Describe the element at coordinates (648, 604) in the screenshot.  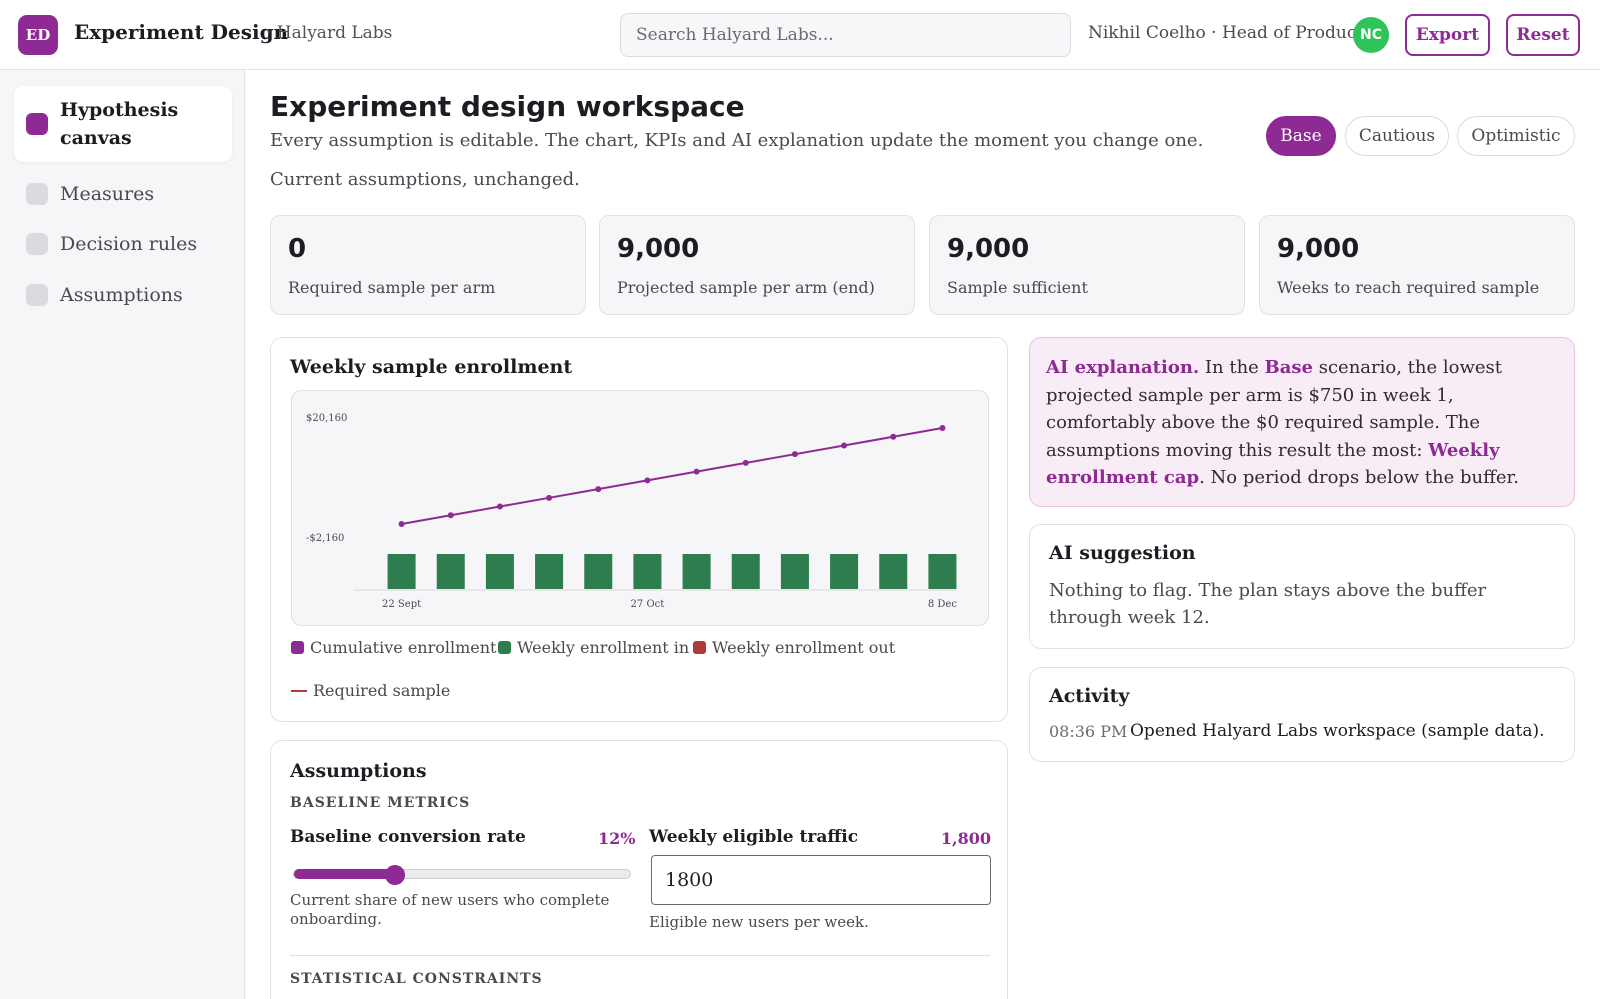
I see `x-tick-label: 27 Oct` at that location.